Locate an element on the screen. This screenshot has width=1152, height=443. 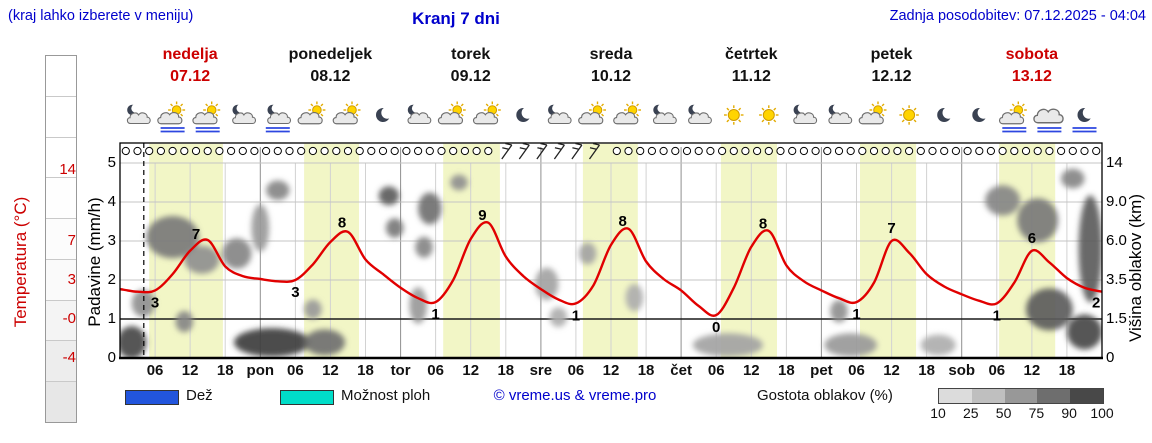
cloud-density-scale is located at coordinates (1021, 396).